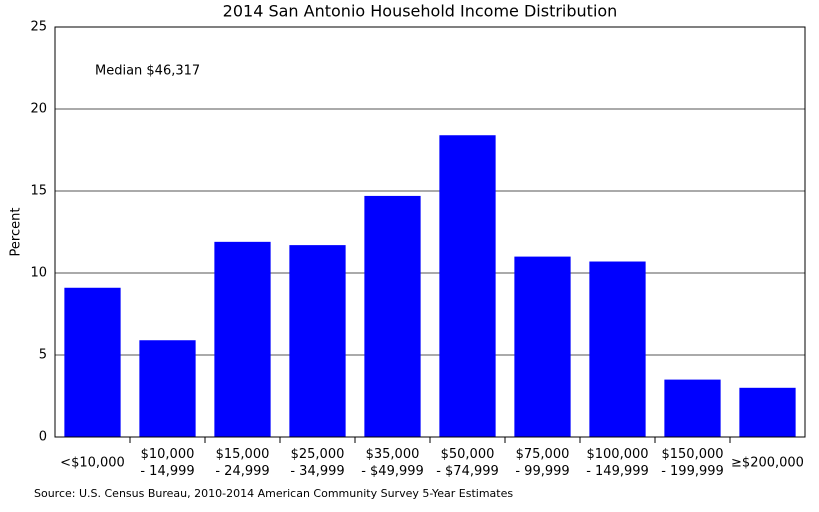  I want to click on x-tick-label: <$10,000, so click(92, 463).